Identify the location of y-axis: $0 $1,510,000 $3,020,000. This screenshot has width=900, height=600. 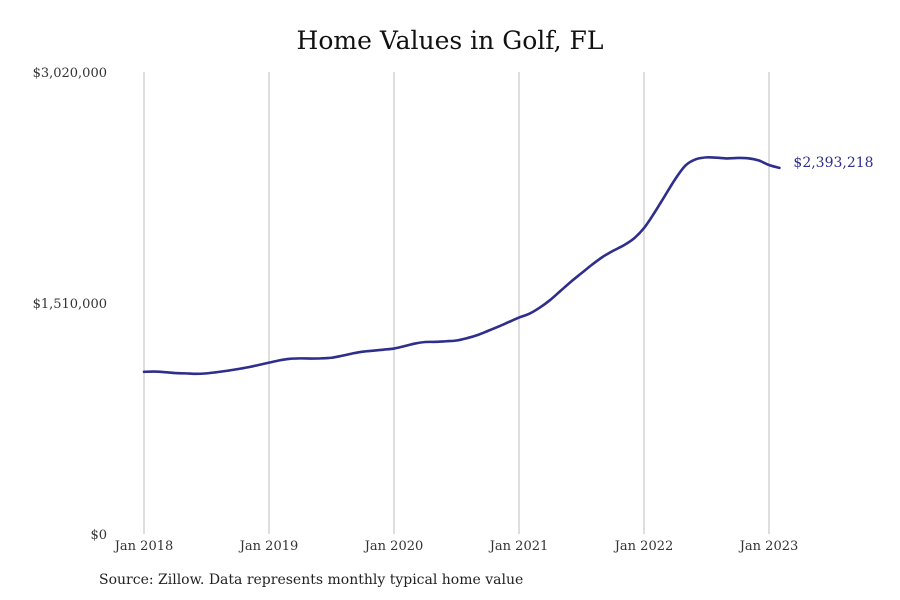
(70, 304).